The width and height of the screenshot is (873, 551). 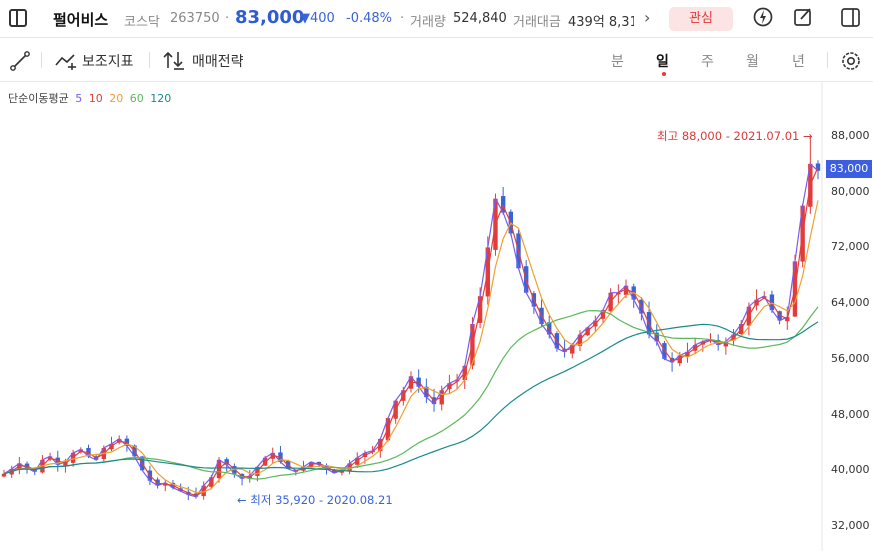 I want to click on current-price: 83,000, so click(x=270, y=17).